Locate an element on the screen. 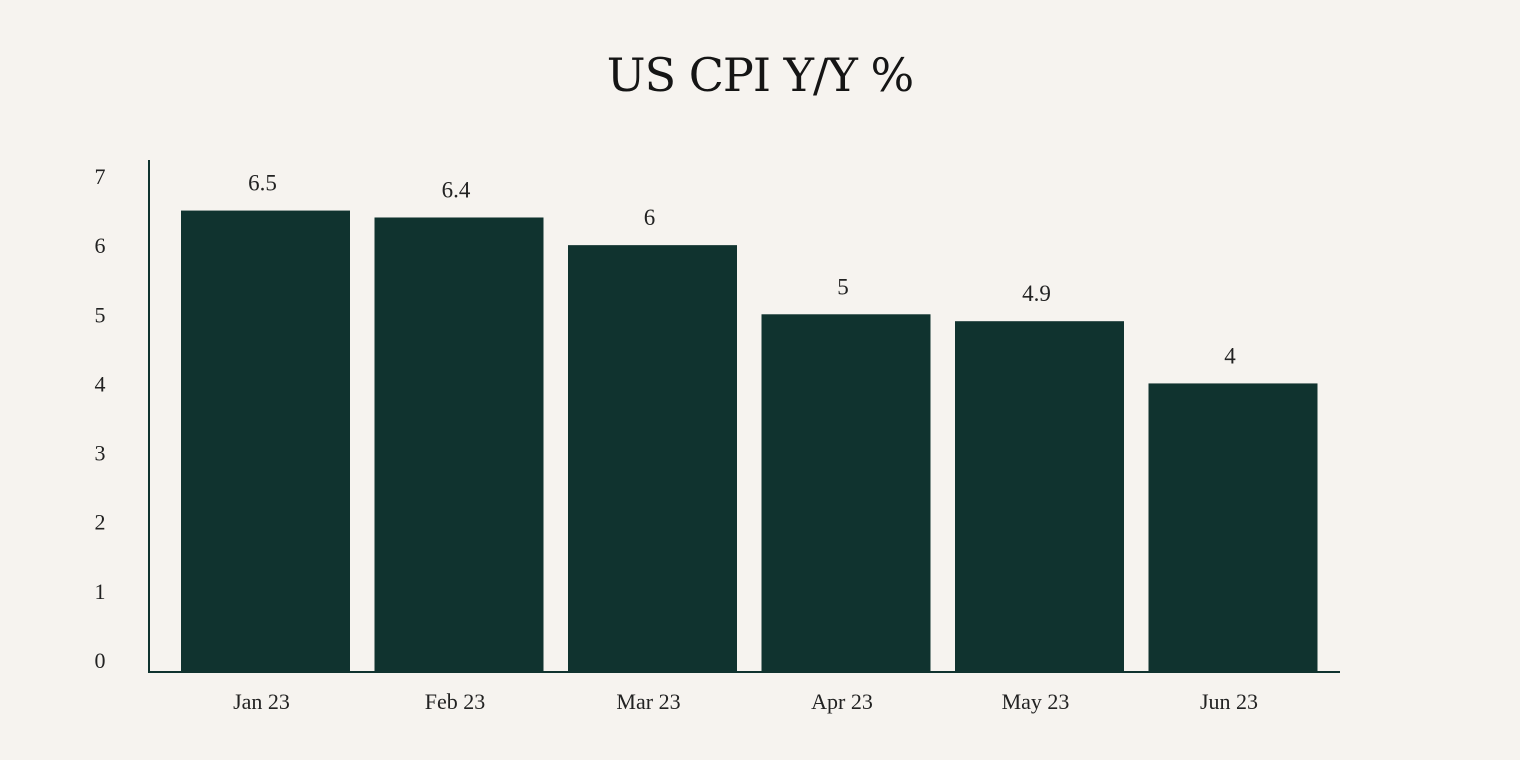  x-tick-label: Feb 23 is located at coordinates (455, 701).